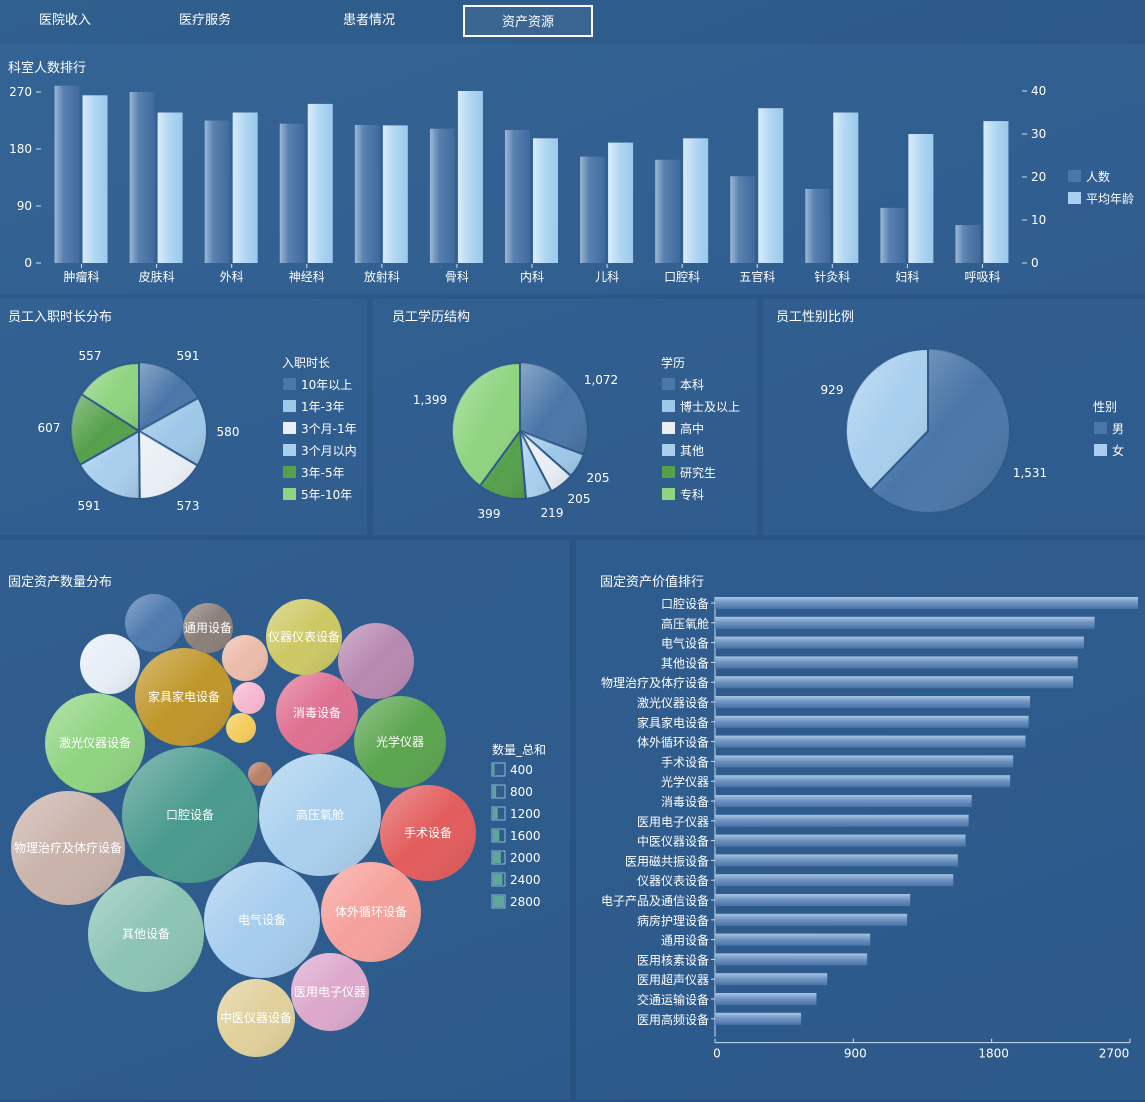  Describe the element at coordinates (692, 428) in the screenshot. I see `edu-legend-label-2: 高中` at that location.